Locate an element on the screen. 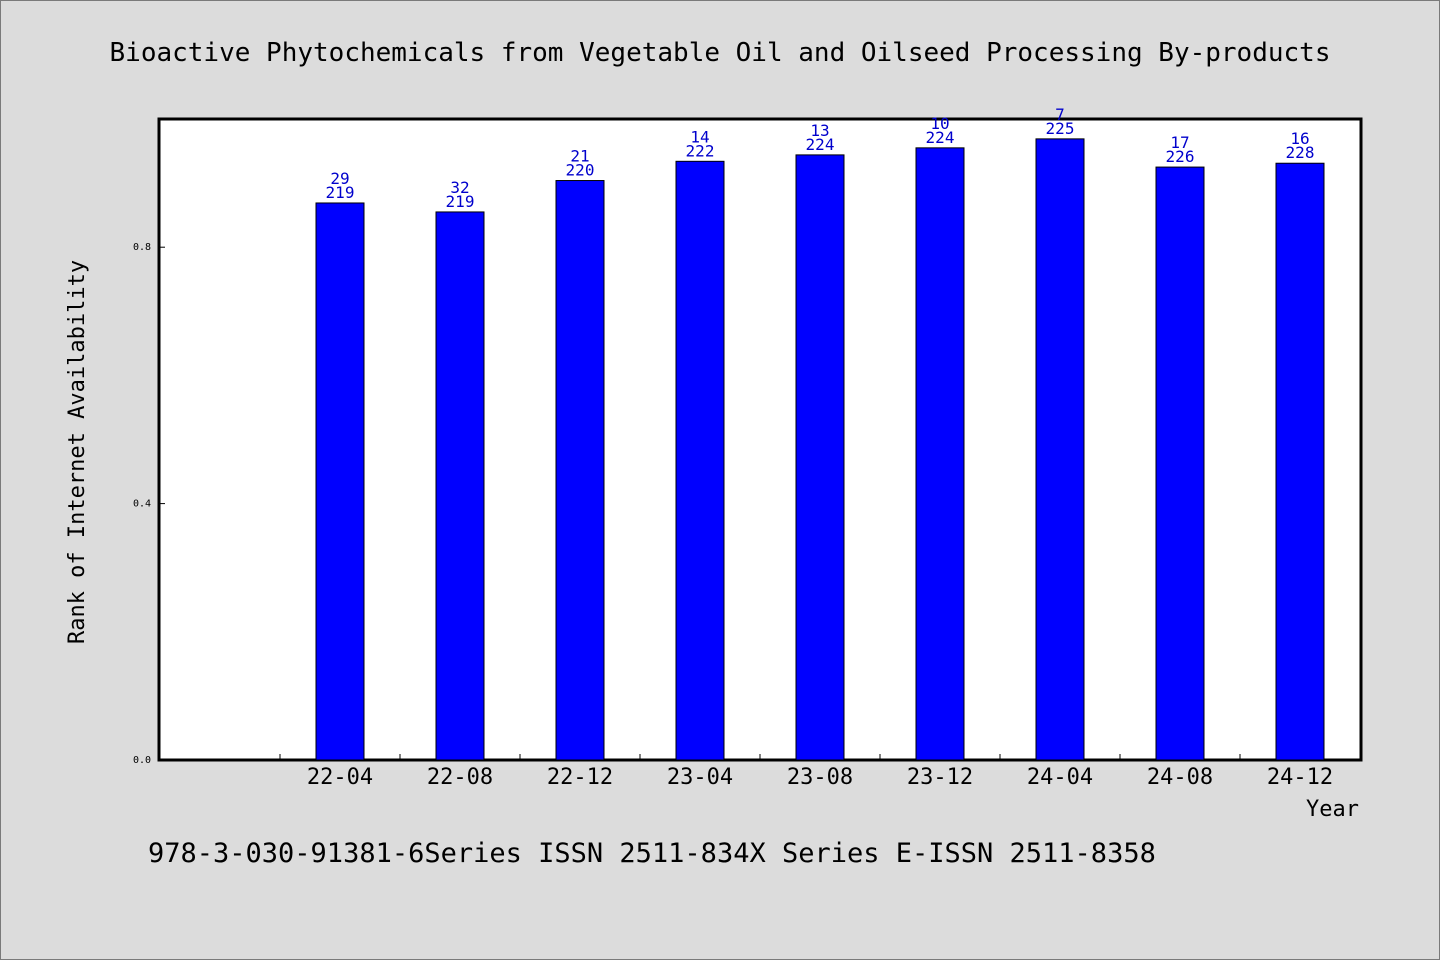 The height and width of the screenshot is (960, 1440). bar-rank-label: 32 is located at coordinates (459, 187).